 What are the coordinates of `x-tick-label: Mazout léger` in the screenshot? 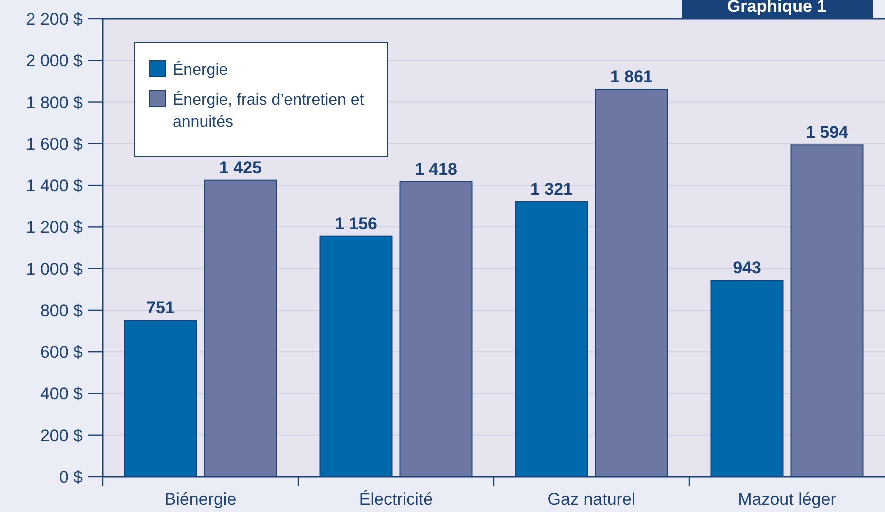 It's located at (787, 499).